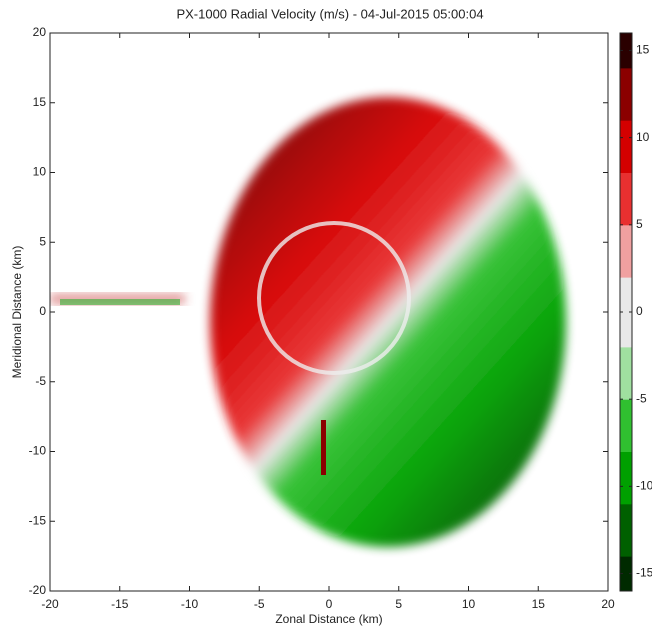 The image size is (652, 633). Describe the element at coordinates (328, 619) in the screenshot. I see `x-axis-label: Zonal Distance (km)` at that location.